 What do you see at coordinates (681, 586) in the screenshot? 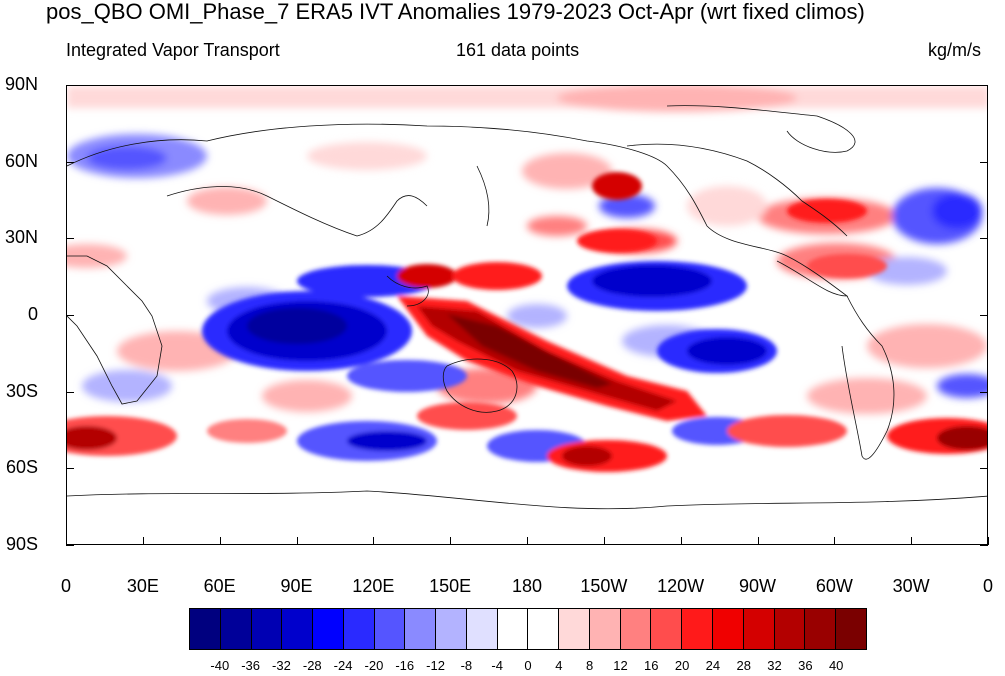
I see `x-tick-label: 120W` at bounding box center [681, 586].